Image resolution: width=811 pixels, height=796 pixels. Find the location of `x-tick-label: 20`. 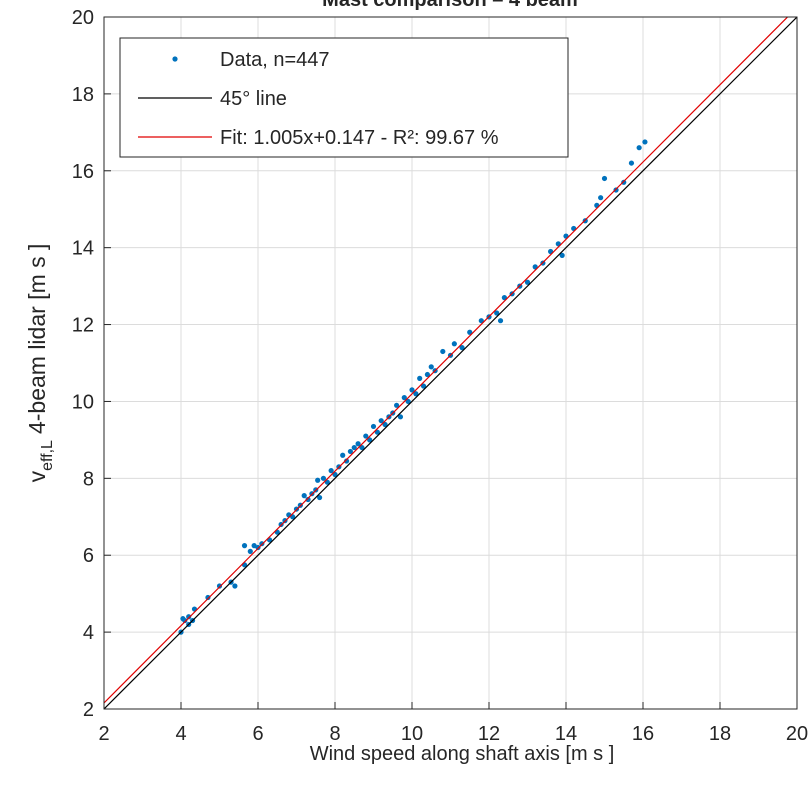

x-tick-label: 20 is located at coordinates (797, 734).